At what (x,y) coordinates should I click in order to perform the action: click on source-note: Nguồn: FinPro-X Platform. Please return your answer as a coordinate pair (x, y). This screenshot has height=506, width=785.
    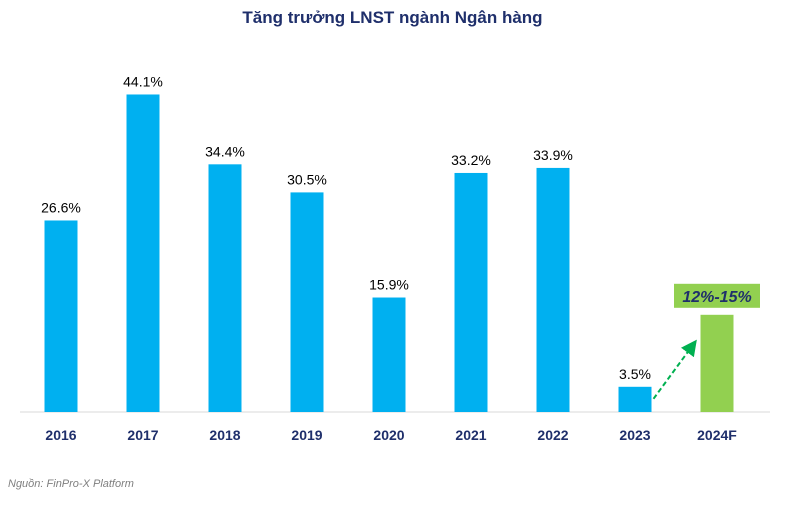
    Looking at the image, I should click on (71, 484).